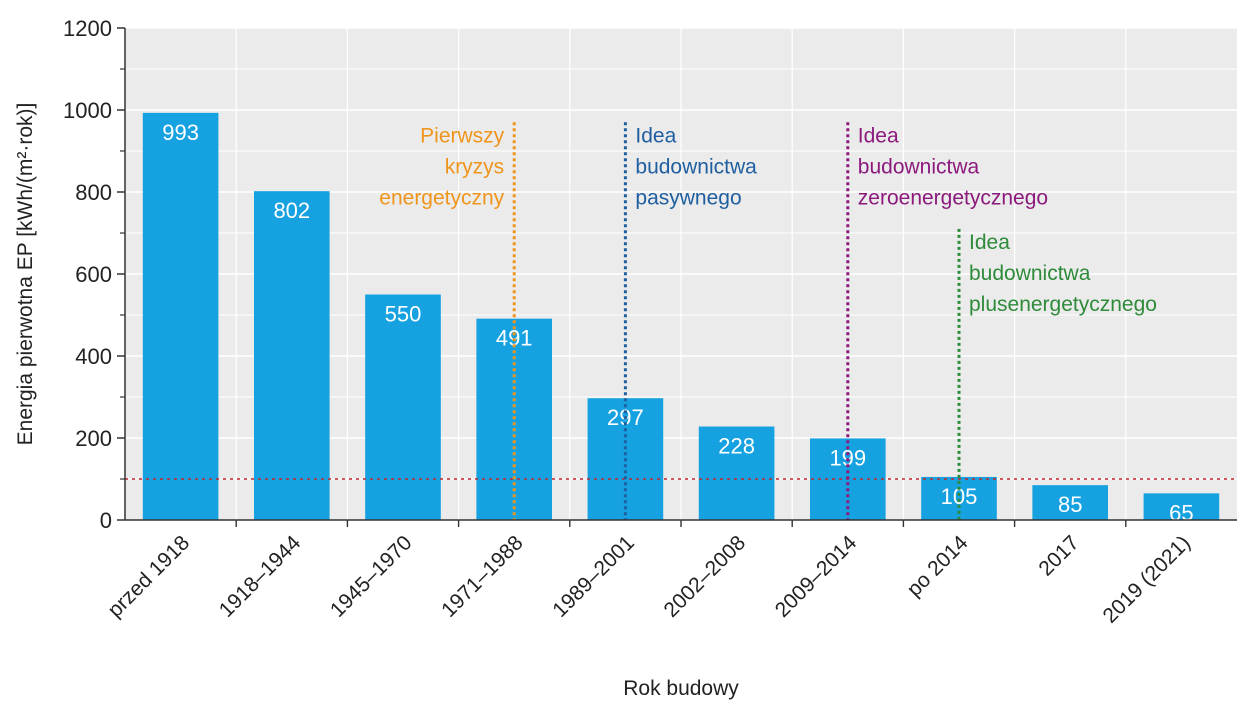  I want to click on annotation-text: pasywnego, so click(688, 197).